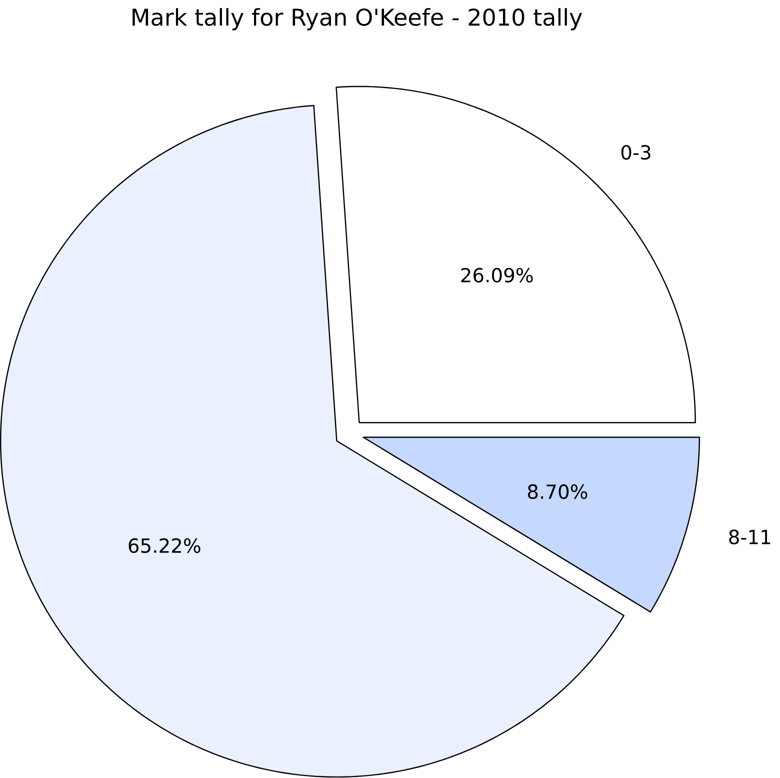  I want to click on slice-label: 8-11, so click(749, 537).